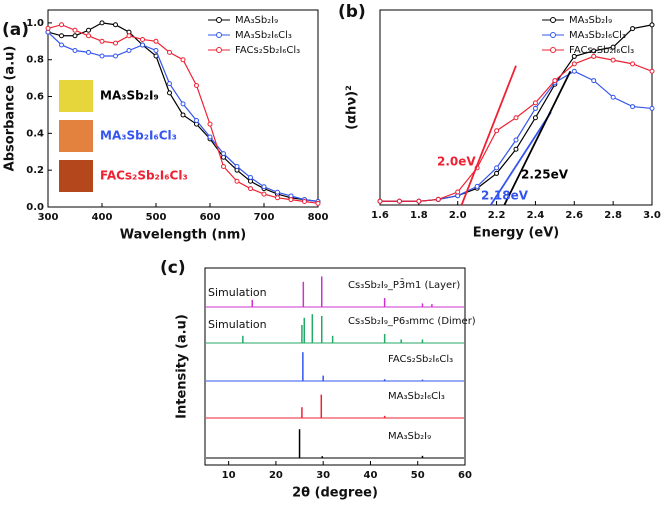 The height and width of the screenshot is (507, 661). I want to click on x-tick-label: 20, so click(276, 475).